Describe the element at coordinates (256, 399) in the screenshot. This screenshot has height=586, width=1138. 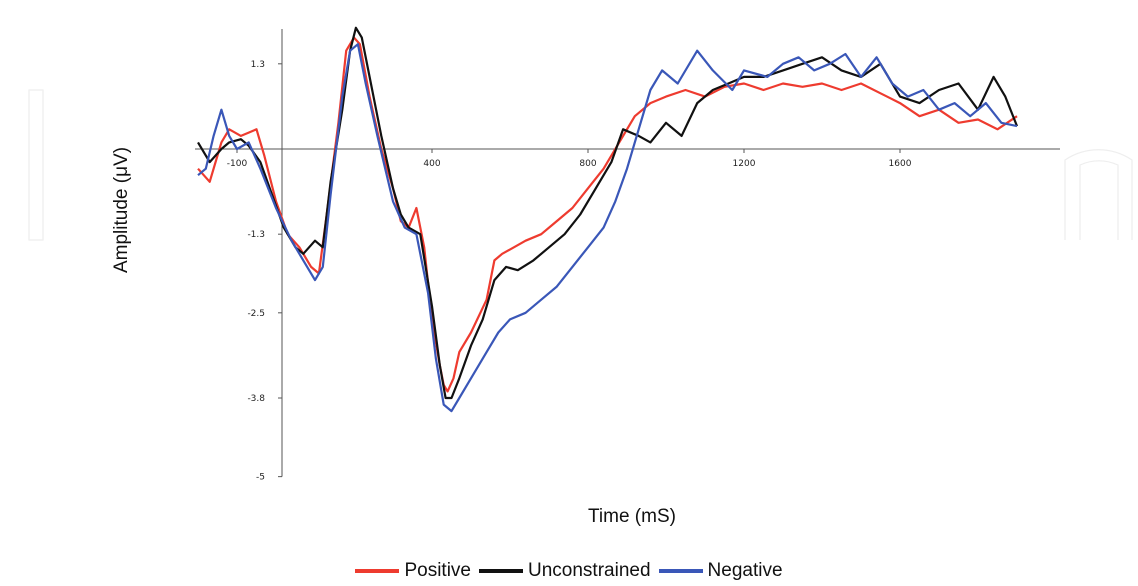
I see `y-tick-label: -3.8` at that location.